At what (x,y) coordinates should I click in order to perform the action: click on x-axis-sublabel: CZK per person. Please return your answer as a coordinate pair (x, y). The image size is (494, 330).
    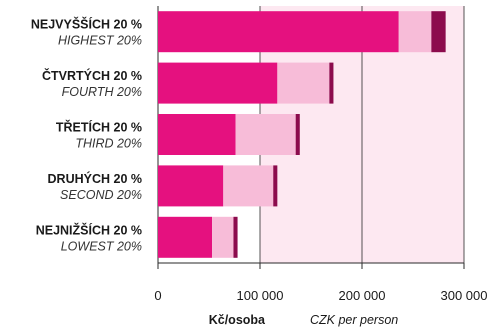
    Looking at the image, I should click on (354, 320).